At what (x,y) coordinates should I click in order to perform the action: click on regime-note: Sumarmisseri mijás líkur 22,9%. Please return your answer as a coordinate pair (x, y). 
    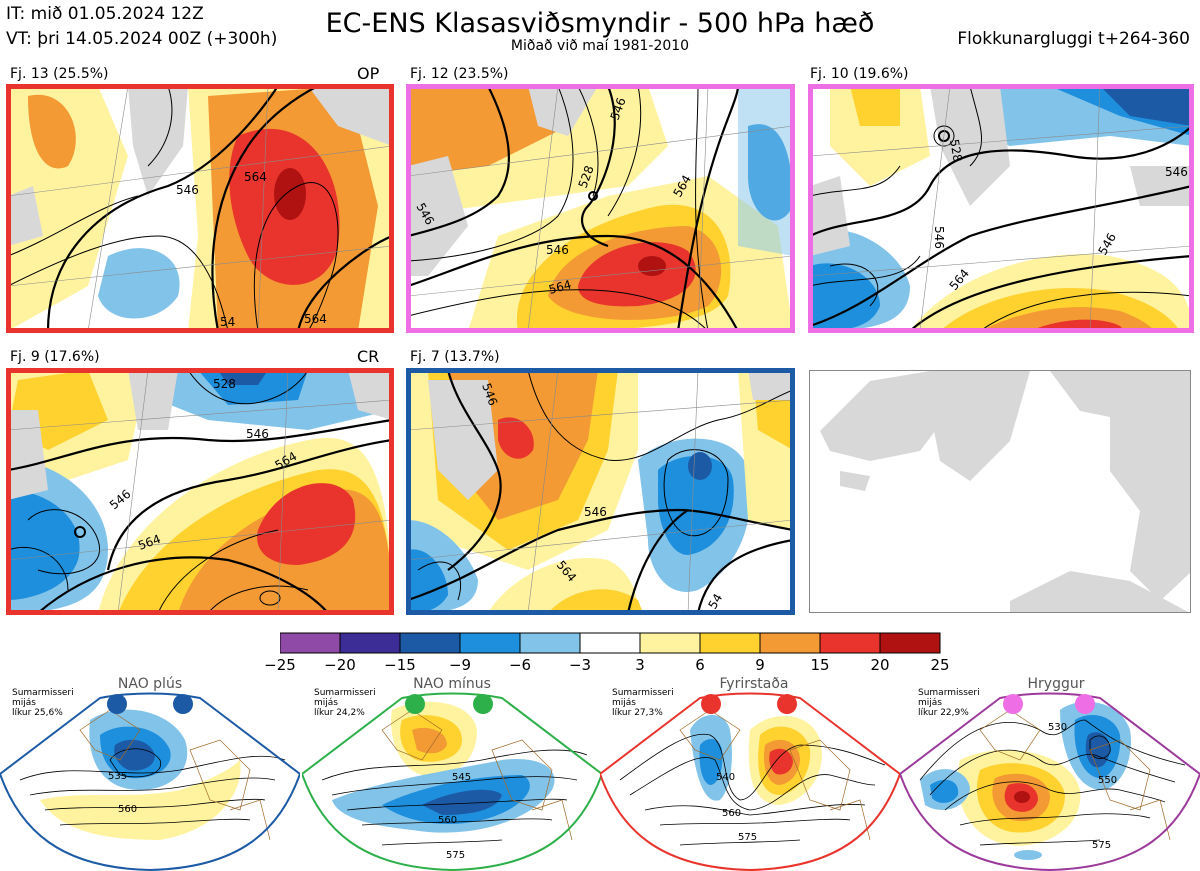
    Looking at the image, I should click on (949, 703).